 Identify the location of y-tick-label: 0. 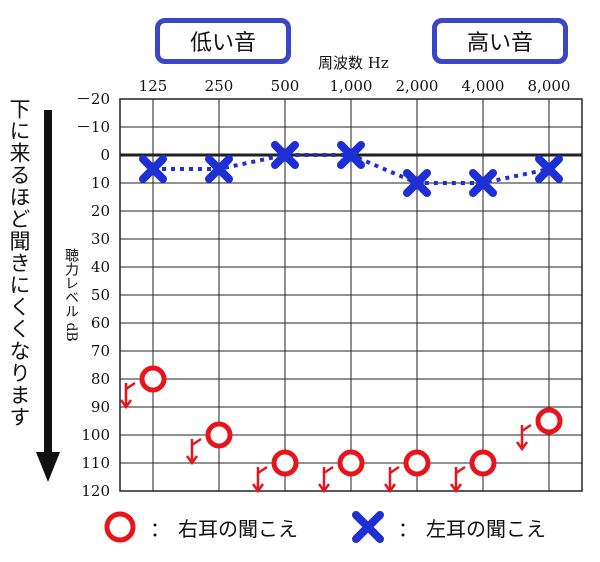
(105, 155).